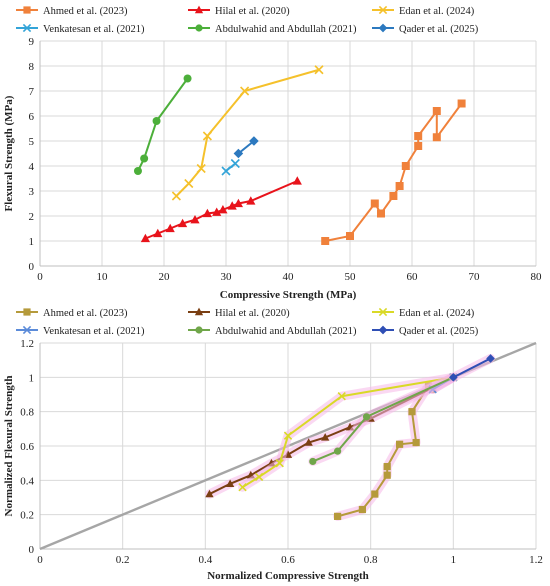  What do you see at coordinates (80, 29) in the screenshot?
I see `legend-item: Venkatesan et al. (2021)` at bounding box center [80, 29].